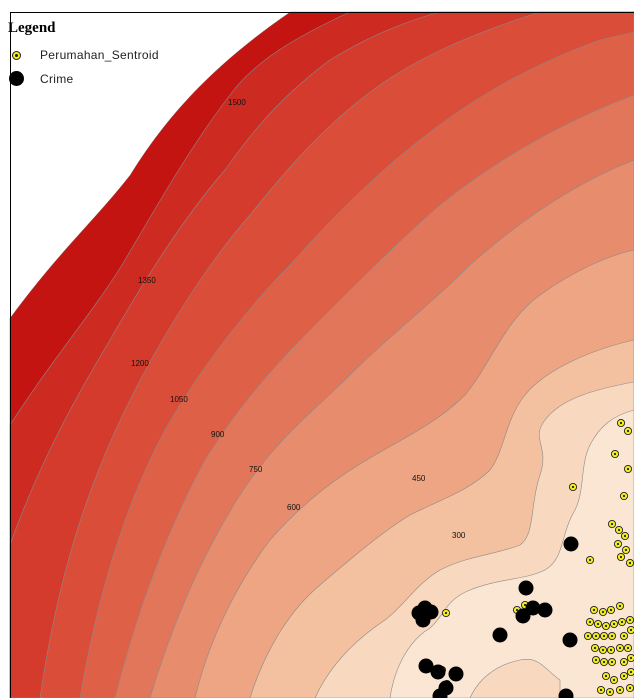 This screenshot has width=634, height=698. What do you see at coordinates (19, 79) in the screenshot?
I see `black-dot-icon` at bounding box center [19, 79].